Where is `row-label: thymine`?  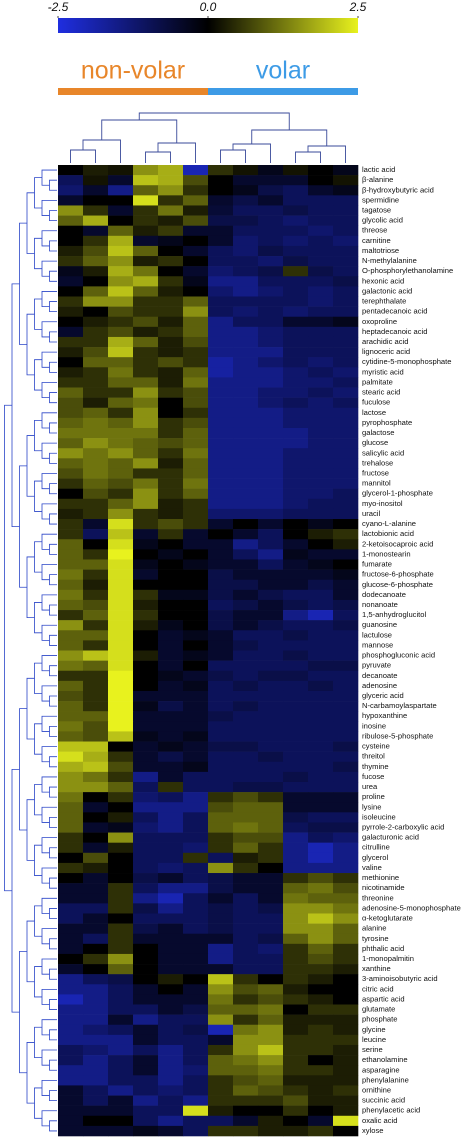 row-label: thymine is located at coordinates (375, 766).